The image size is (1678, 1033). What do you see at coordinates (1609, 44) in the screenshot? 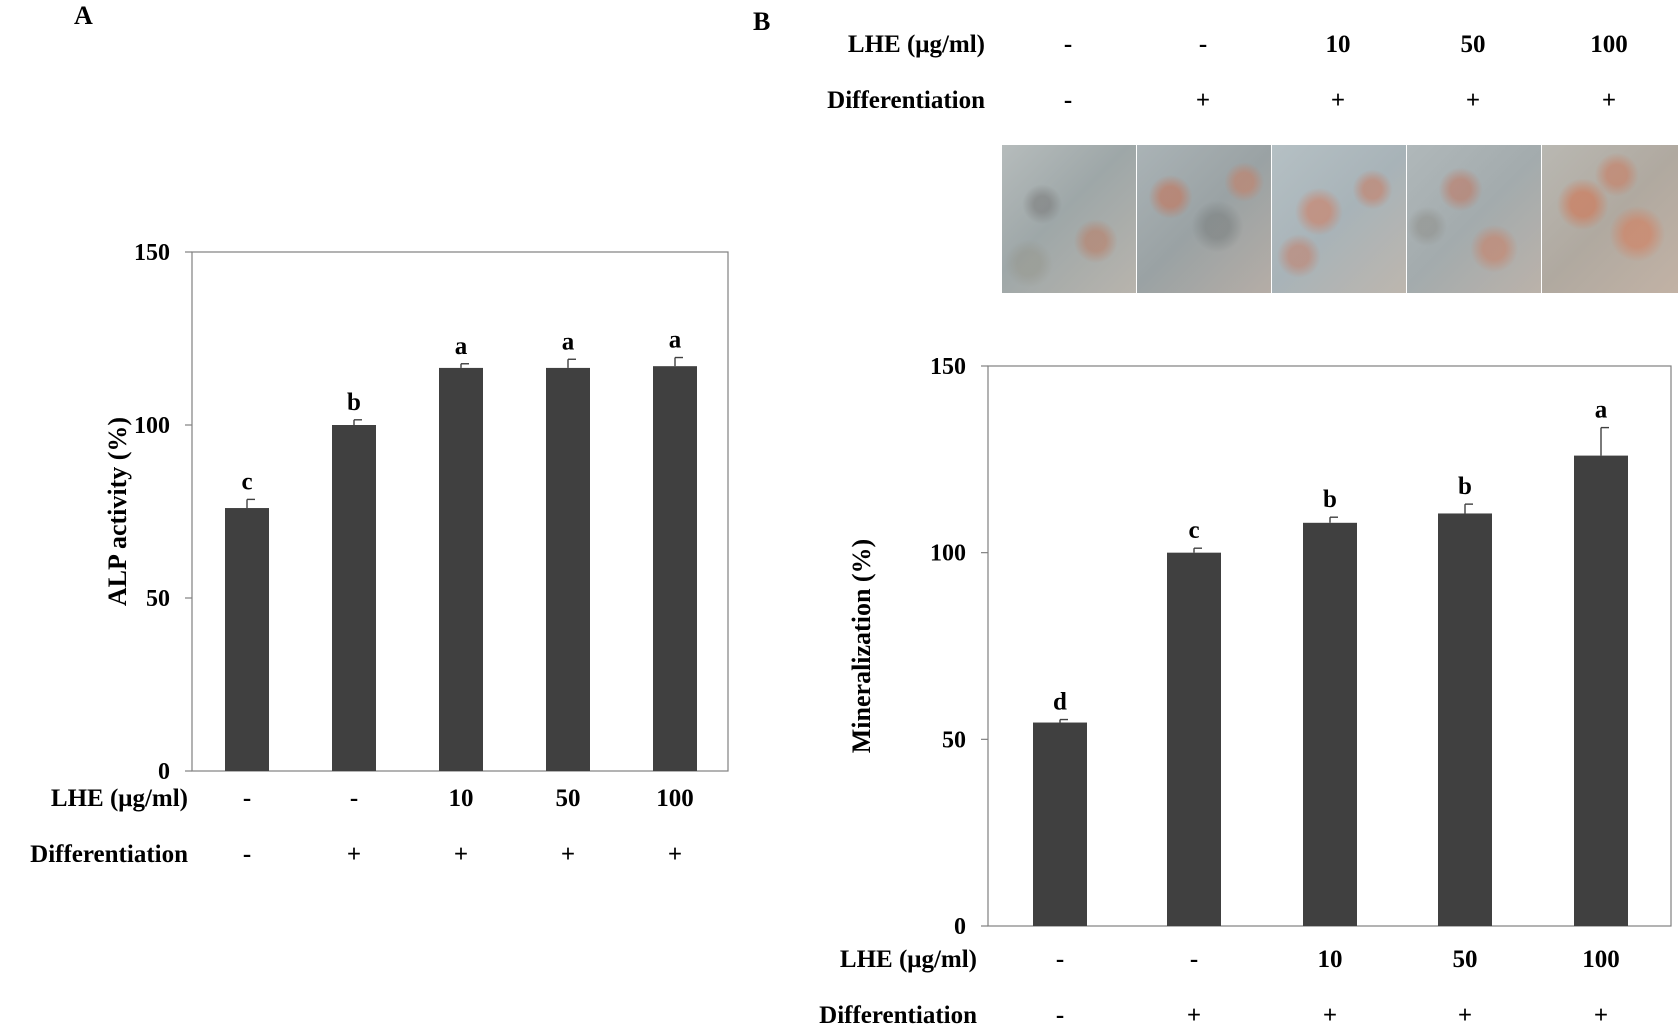
I see `top-row-value: 100` at bounding box center [1609, 44].